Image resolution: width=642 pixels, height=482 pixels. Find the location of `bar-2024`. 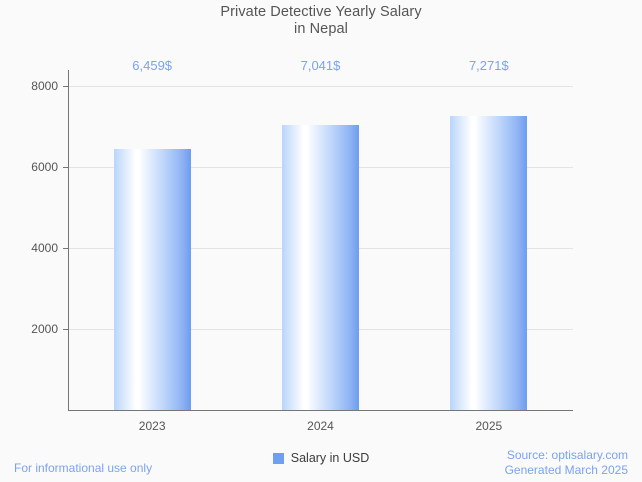

bar-2024 is located at coordinates (320, 267).